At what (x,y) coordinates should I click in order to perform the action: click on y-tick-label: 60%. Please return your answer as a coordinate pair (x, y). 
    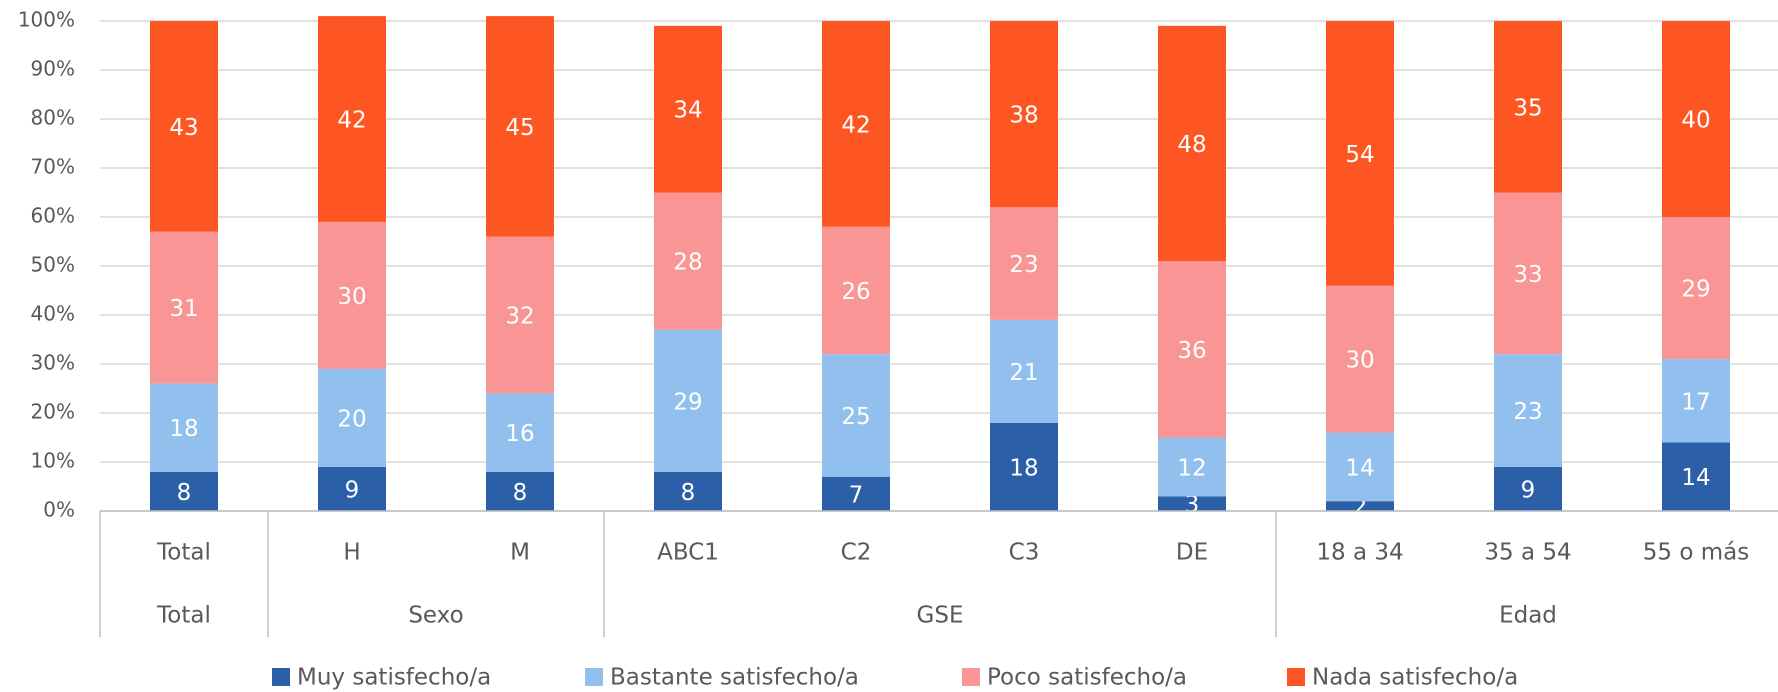
    Looking at the image, I should click on (53, 216).